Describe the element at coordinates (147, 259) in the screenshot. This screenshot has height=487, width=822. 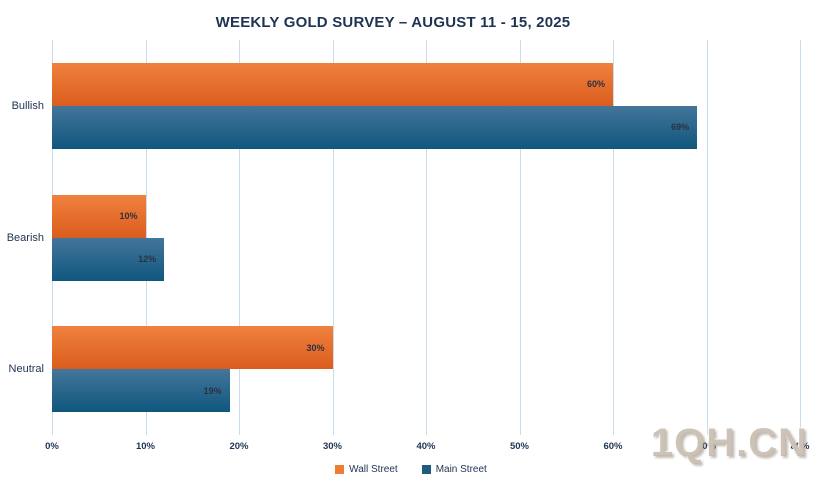
I see `bar-value-label: 12%` at that location.